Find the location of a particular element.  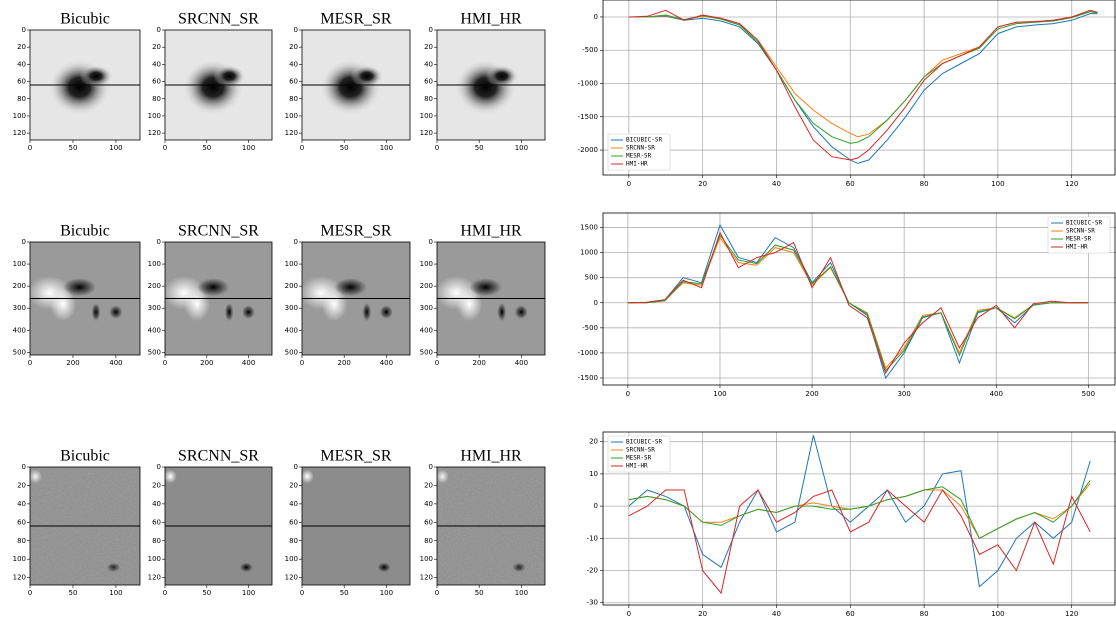

image-panel: Bicubic 0 50 100 0 20 40 60 80 100 120 is located at coordinates (77, 81).